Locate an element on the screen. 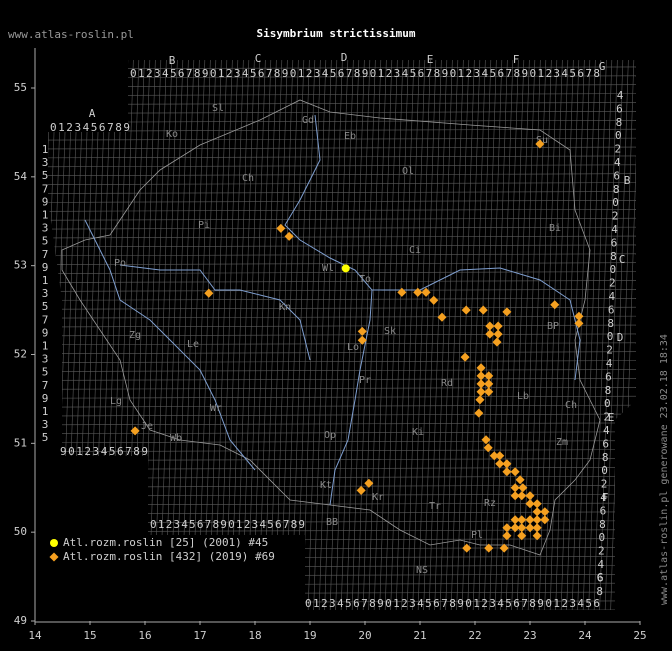 The image size is (672, 651). y-tick-label: 49 is located at coordinates (20, 620).